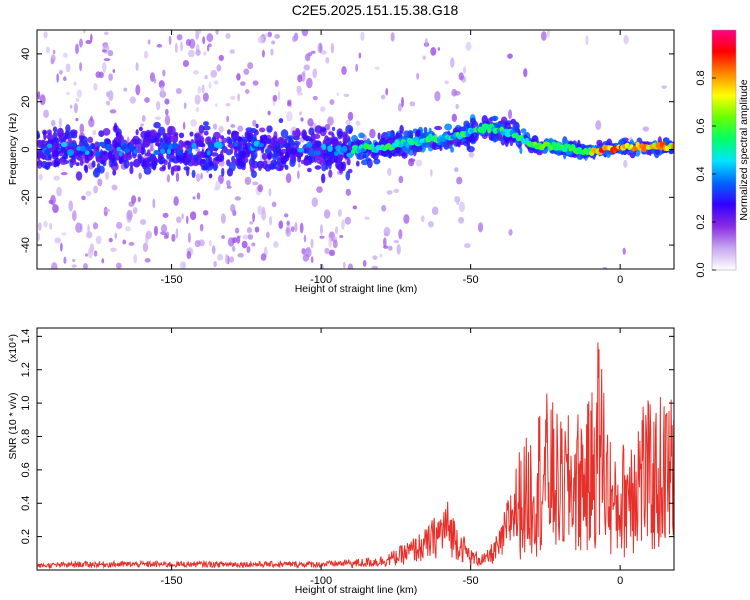 This screenshot has width=750, height=600. I want to click on snr-x-tick-label: -100, so click(321, 581).